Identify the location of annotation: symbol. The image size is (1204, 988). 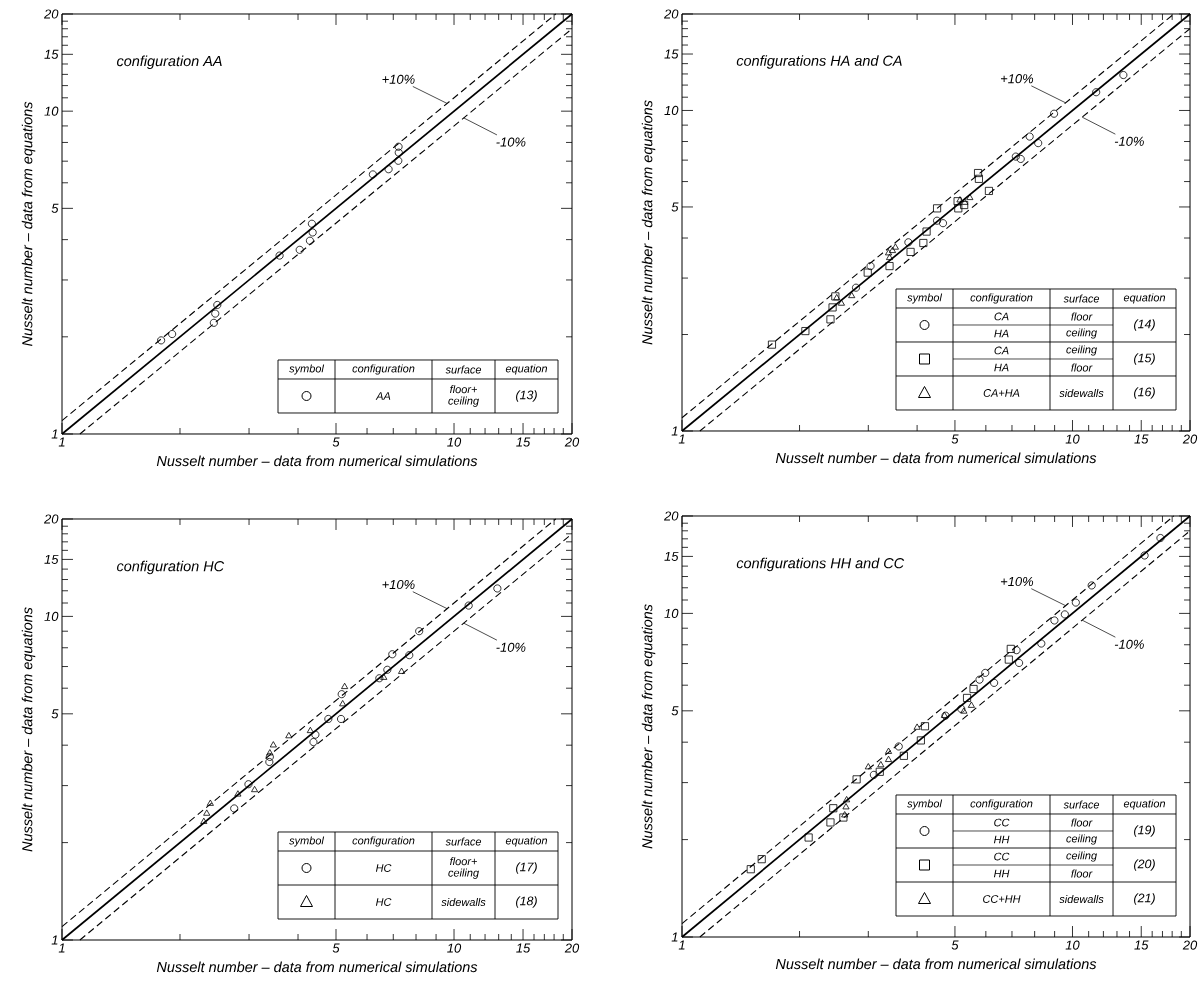
(307, 369).